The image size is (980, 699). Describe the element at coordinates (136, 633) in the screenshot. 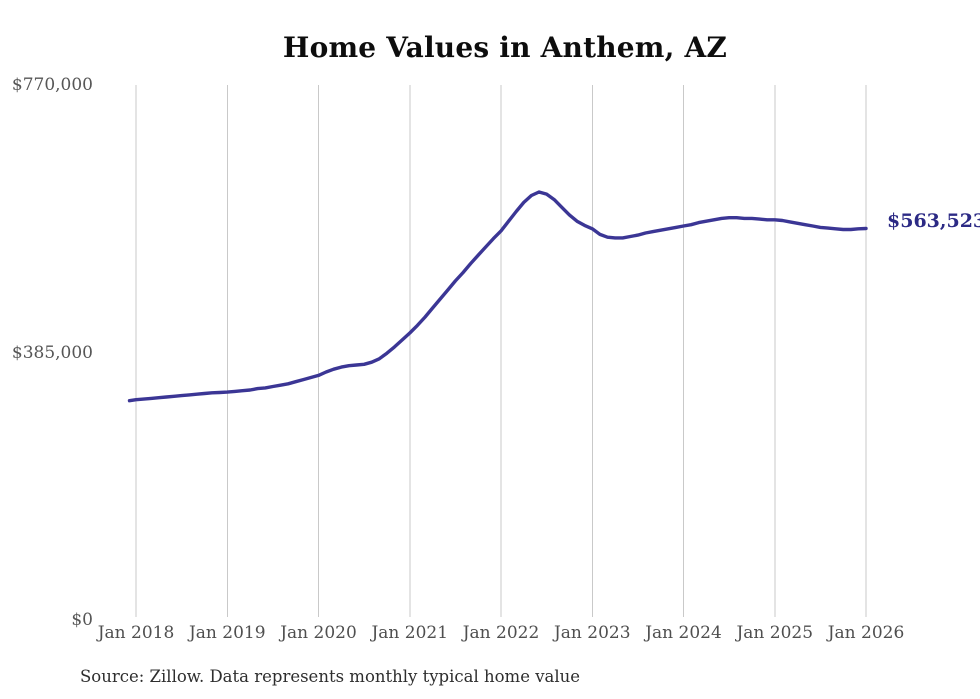

I see `x-tick-label: Jan 2018` at that location.